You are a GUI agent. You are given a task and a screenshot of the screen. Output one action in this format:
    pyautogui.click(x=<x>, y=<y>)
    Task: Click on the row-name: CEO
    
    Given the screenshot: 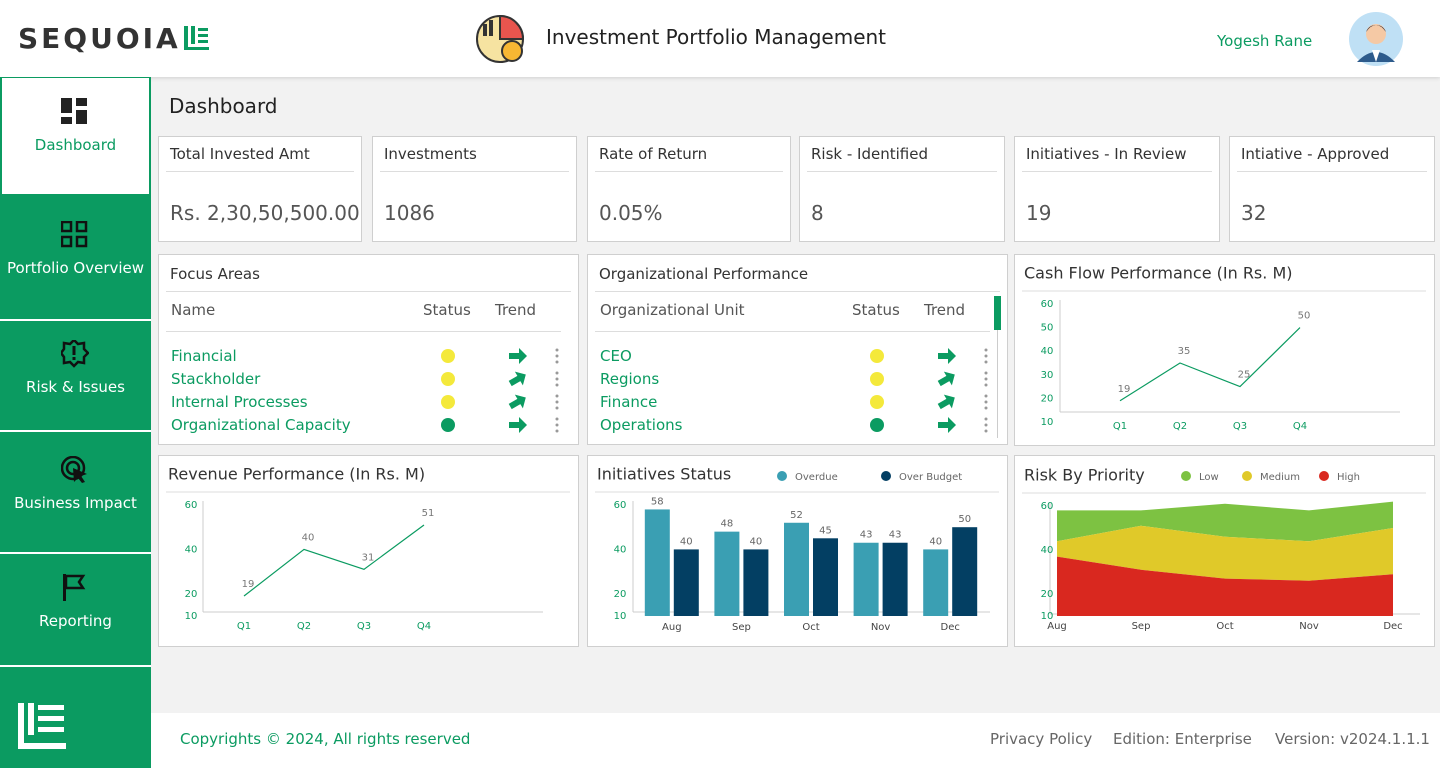 What is the action you would take?
    pyautogui.click(x=616, y=356)
    